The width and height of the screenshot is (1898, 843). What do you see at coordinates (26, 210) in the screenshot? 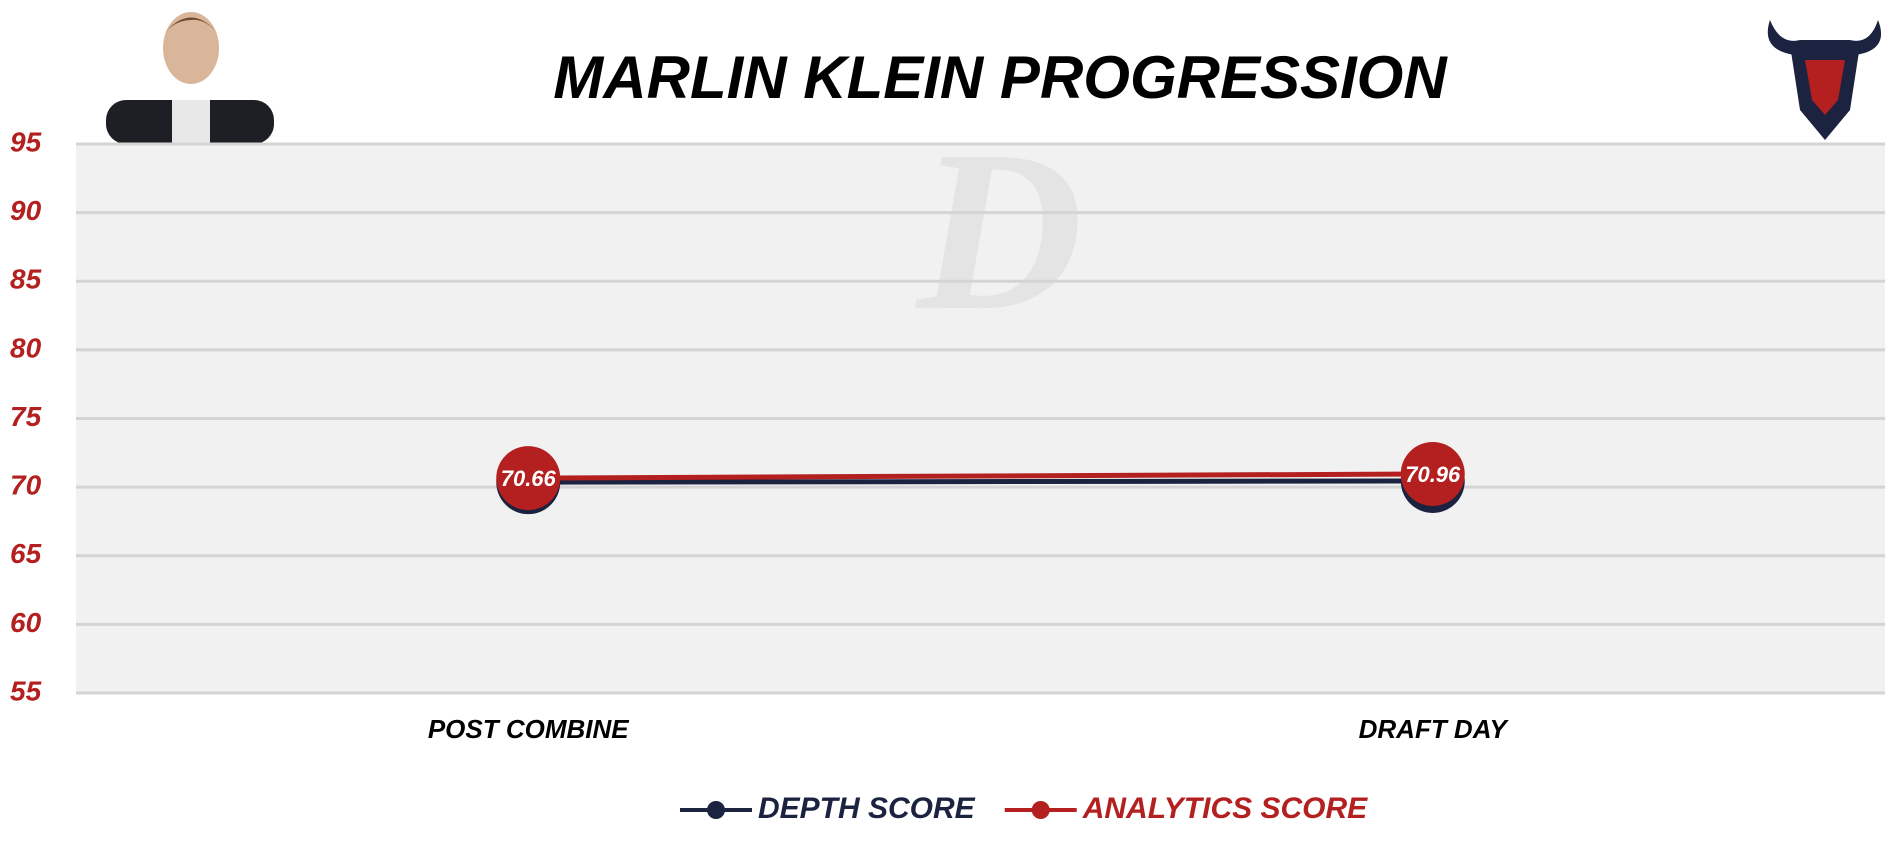
I see `y-tick-label: 90` at bounding box center [26, 210].